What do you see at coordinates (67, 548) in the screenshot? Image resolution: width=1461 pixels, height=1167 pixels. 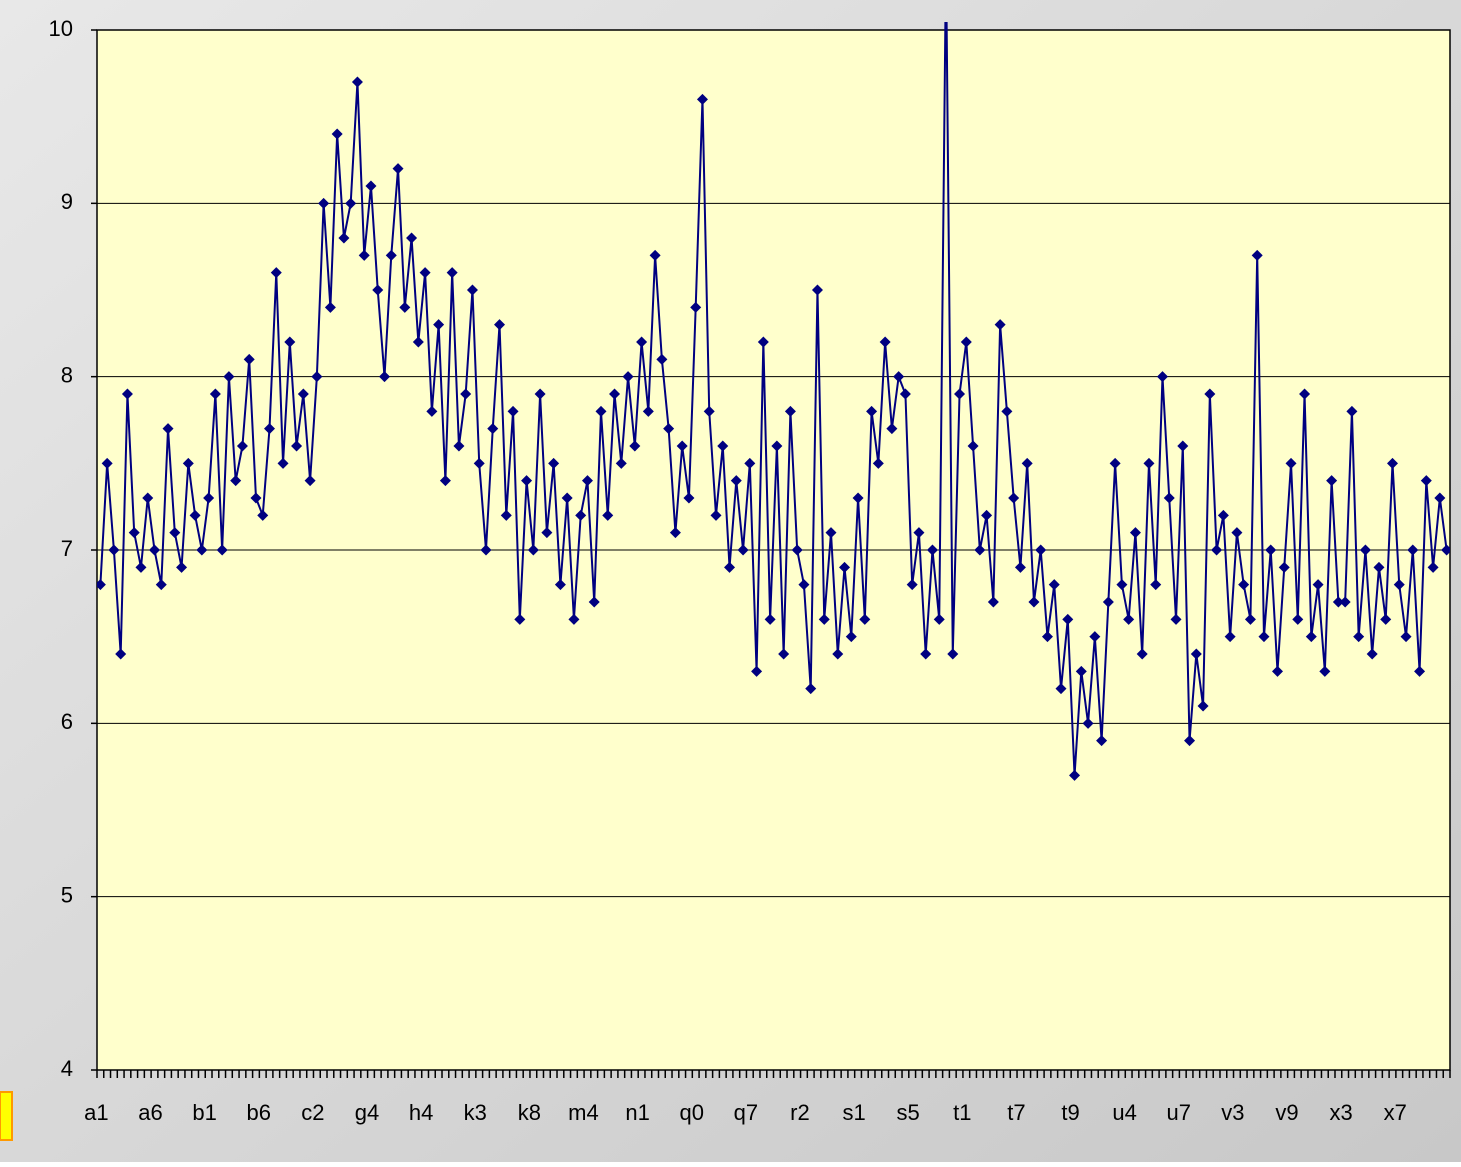 I see `y-tick-label: 7` at bounding box center [67, 548].